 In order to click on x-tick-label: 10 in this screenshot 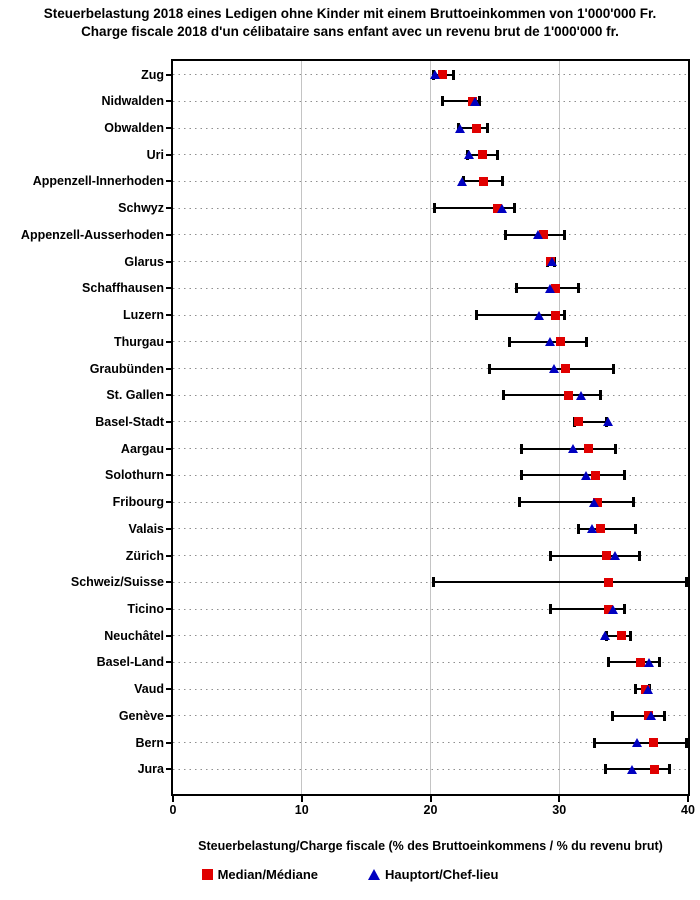, I will do `click(301, 810)`.